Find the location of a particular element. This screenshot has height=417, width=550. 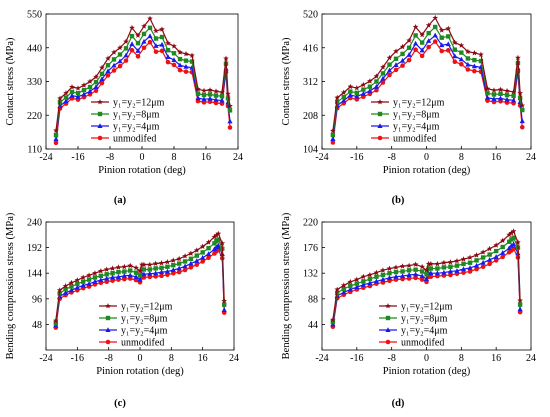

legend-label: y₁=y₂=12μm is located at coordinates (427, 307).